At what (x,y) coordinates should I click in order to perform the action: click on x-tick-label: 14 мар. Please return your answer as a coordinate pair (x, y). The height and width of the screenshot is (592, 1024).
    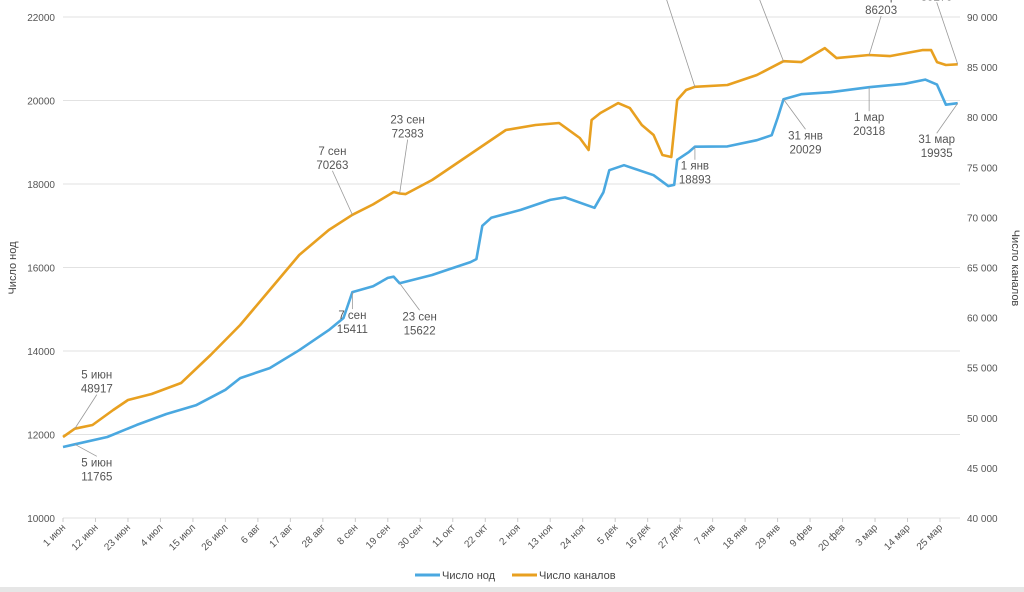
    Looking at the image, I should click on (897, 537).